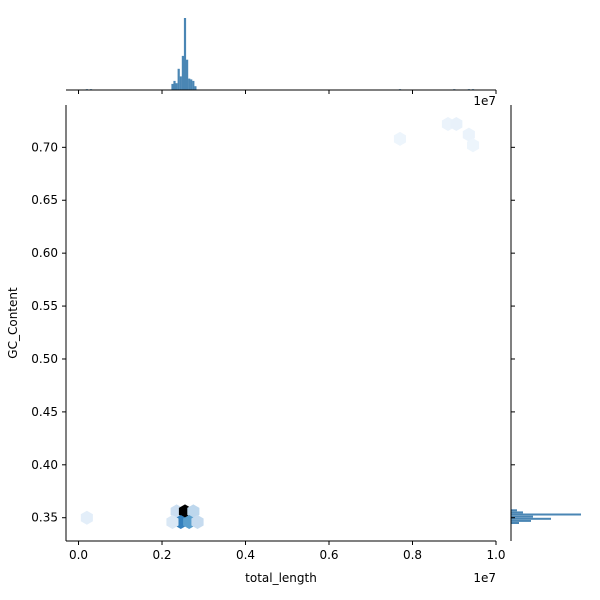 The width and height of the screenshot is (600, 600). I want to click on right-marginal-bars, so click(546, 516).